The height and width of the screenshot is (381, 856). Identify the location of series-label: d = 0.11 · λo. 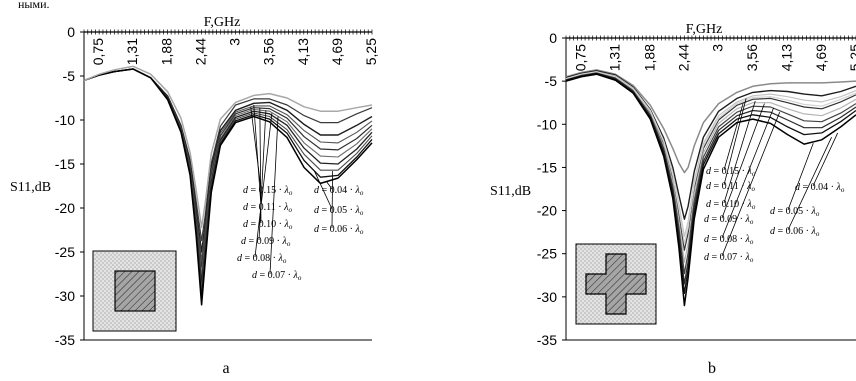
(267, 208).